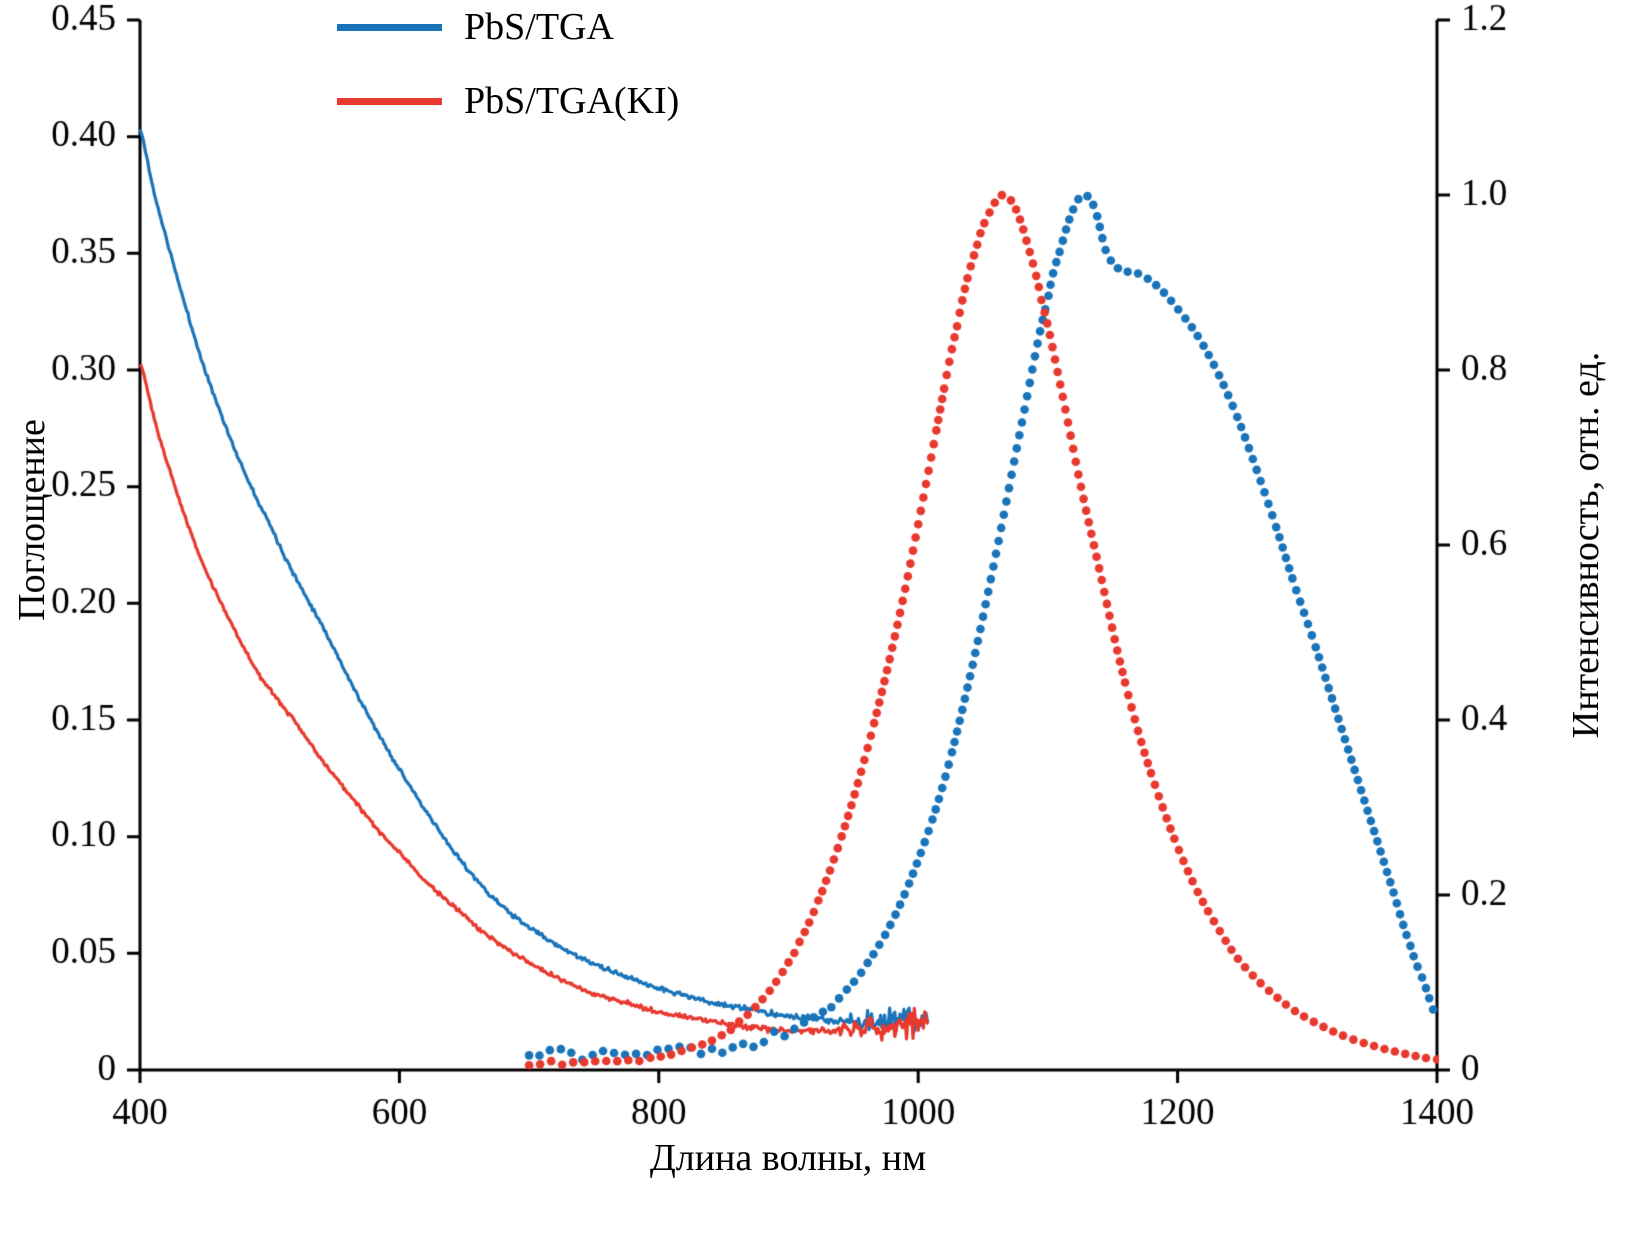 The width and height of the screenshot is (1645, 1234). I want to click on legend-label-pbs-tga: PbS/TGA, so click(539, 27).